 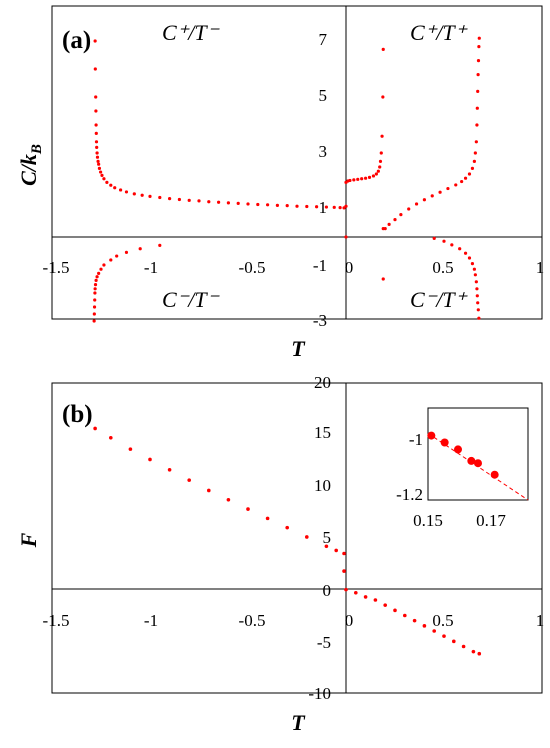 What do you see at coordinates (428, 520) in the screenshot?
I see `inset-xtick-label: 0.15` at bounding box center [428, 520].